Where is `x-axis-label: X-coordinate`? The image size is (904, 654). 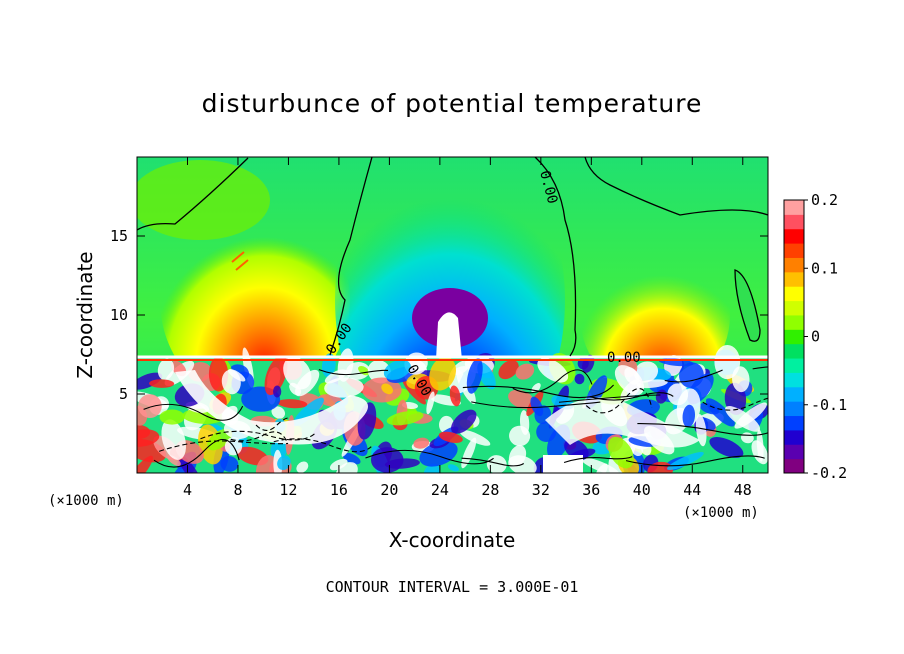 x-axis-label: X-coordinate is located at coordinates (452, 540).